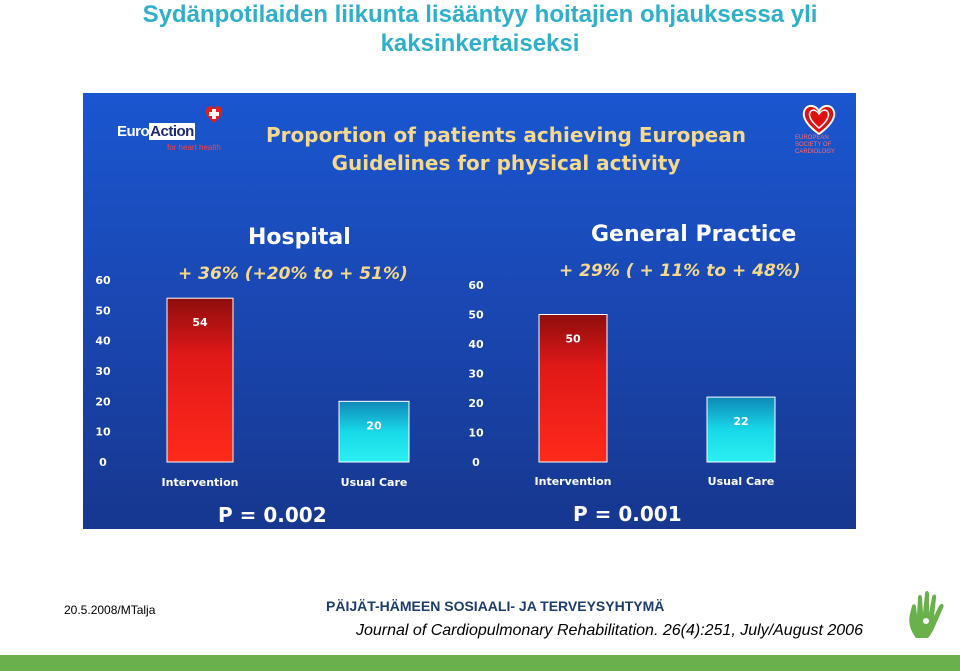 The width and height of the screenshot is (960, 671). What do you see at coordinates (374, 482) in the screenshot?
I see `chart-hospital-category-1: Usual Care` at bounding box center [374, 482].